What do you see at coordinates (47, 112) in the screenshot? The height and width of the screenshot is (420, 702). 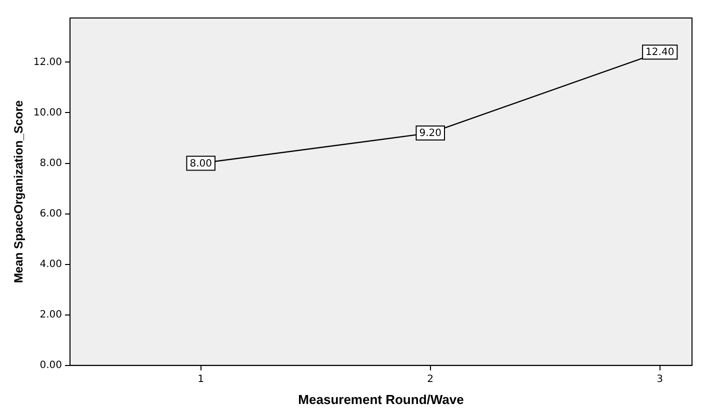 I see `y-tick-label: 10.00` at bounding box center [47, 112].